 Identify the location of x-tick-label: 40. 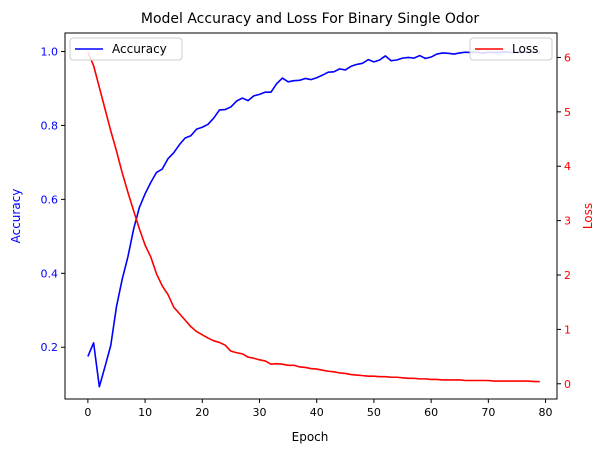
(317, 412).